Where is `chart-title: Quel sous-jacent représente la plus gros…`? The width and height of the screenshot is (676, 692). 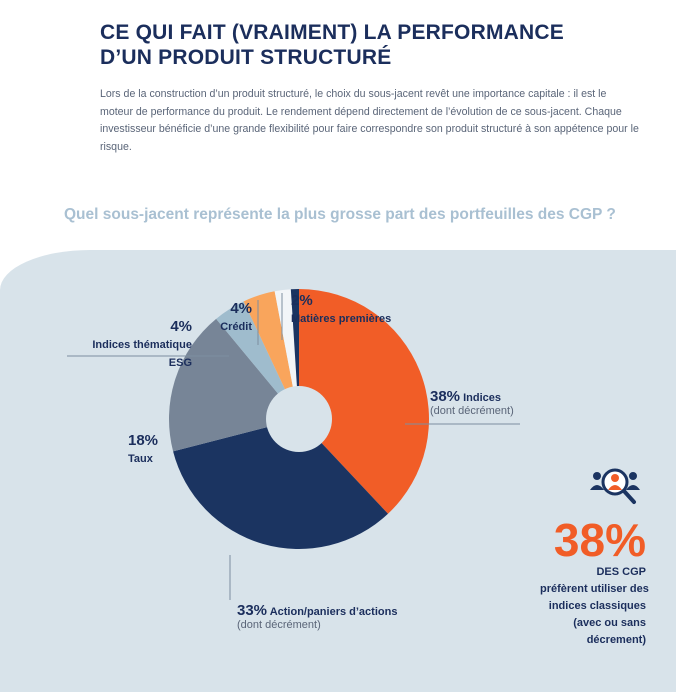 chart-title: Quel sous-jacent représente la plus gros… is located at coordinates (340, 214).